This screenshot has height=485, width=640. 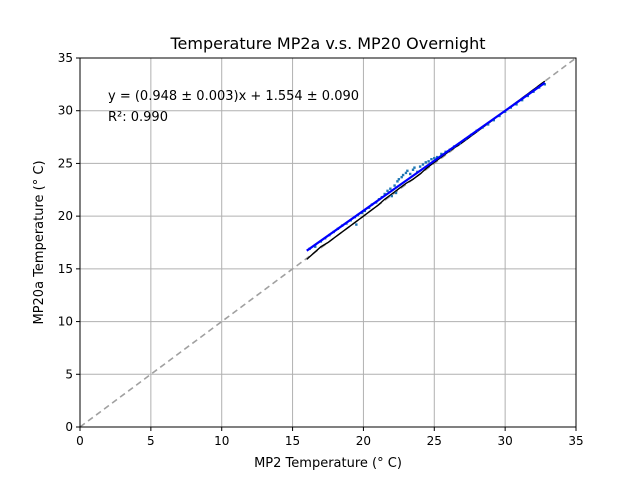 I want to click on x-tick-label: 5, so click(x=151, y=441).